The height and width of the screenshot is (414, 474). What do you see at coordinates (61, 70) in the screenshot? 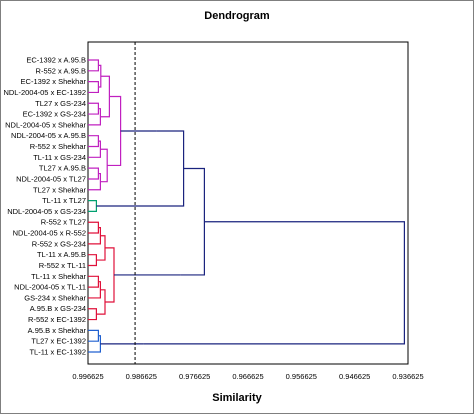
I see `leaf-label: R-552 x A.95.B` at bounding box center [61, 70].